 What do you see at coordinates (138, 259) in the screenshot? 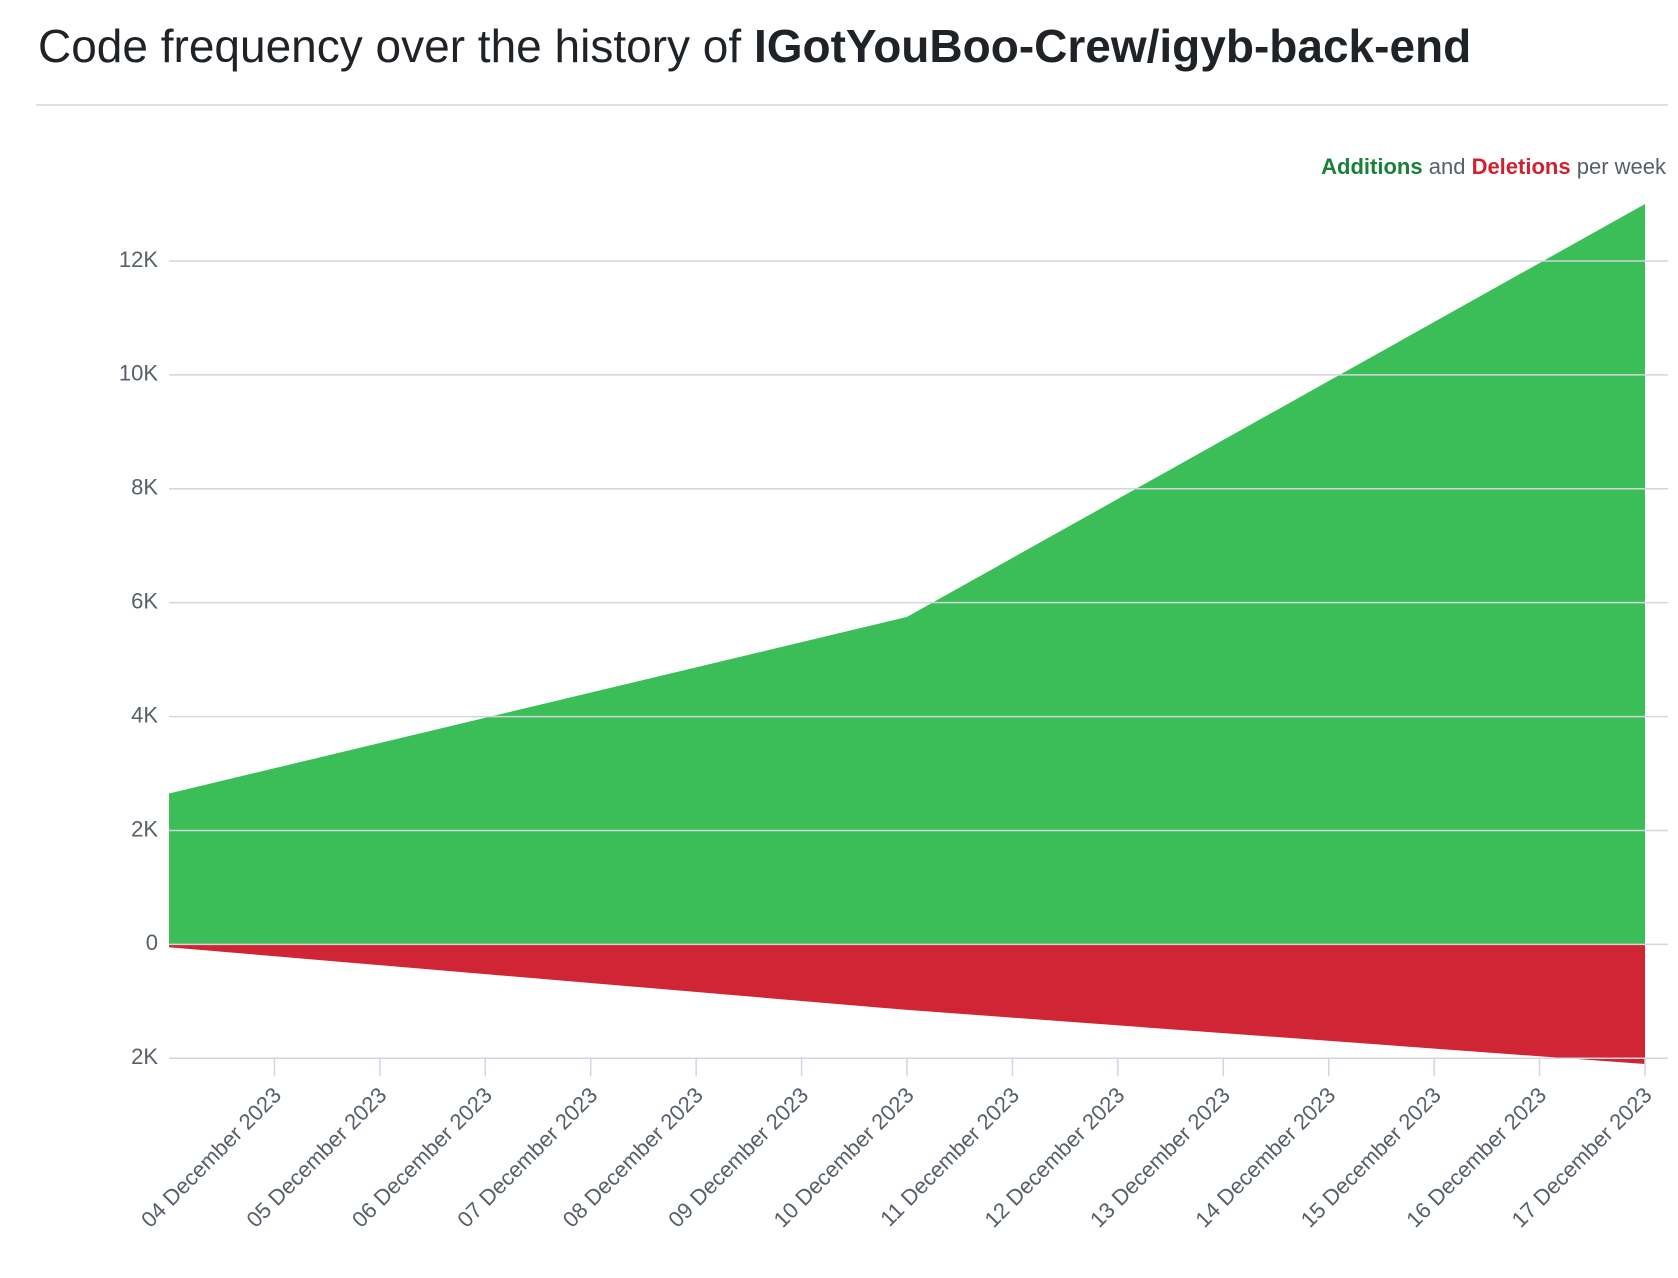
I see `y-tick-label: 12K` at bounding box center [138, 259].